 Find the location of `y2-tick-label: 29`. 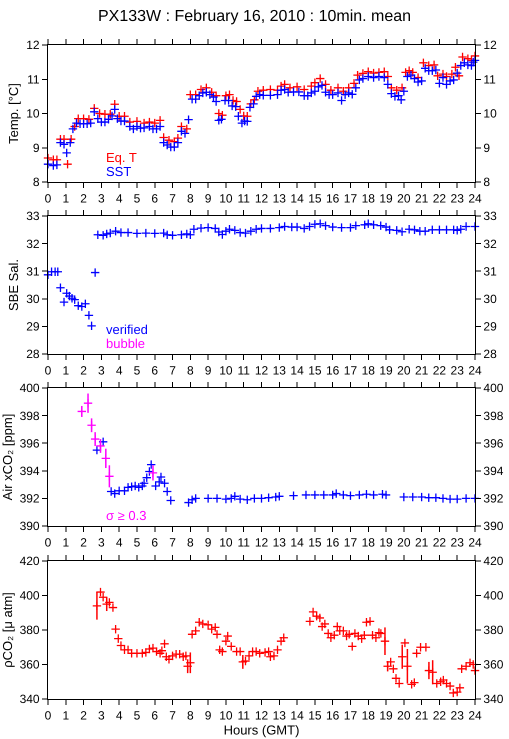

y2-tick-label: 29 is located at coordinates (490, 327).